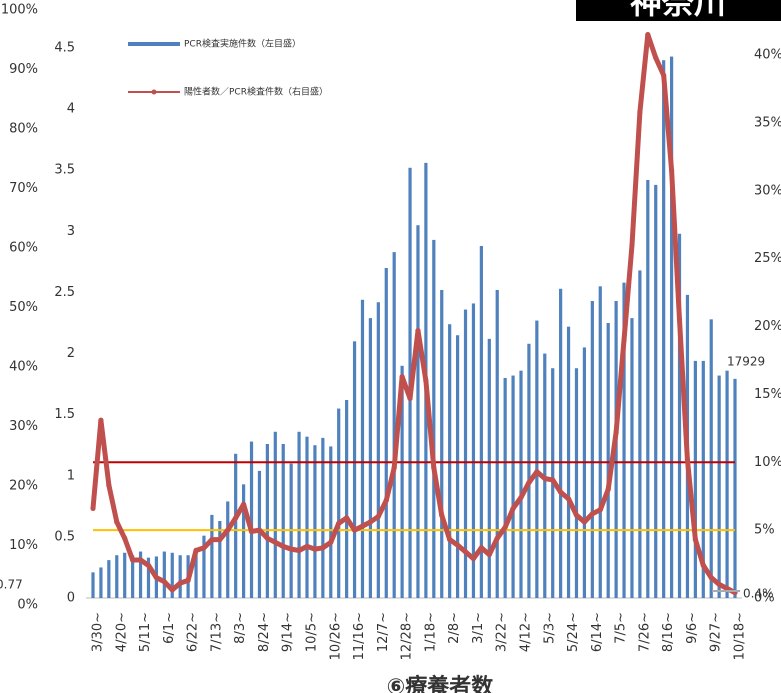 This screenshot has height=693, width=781. Describe the element at coordinates (154, 92) in the screenshot. I see `legend-marker` at that location.